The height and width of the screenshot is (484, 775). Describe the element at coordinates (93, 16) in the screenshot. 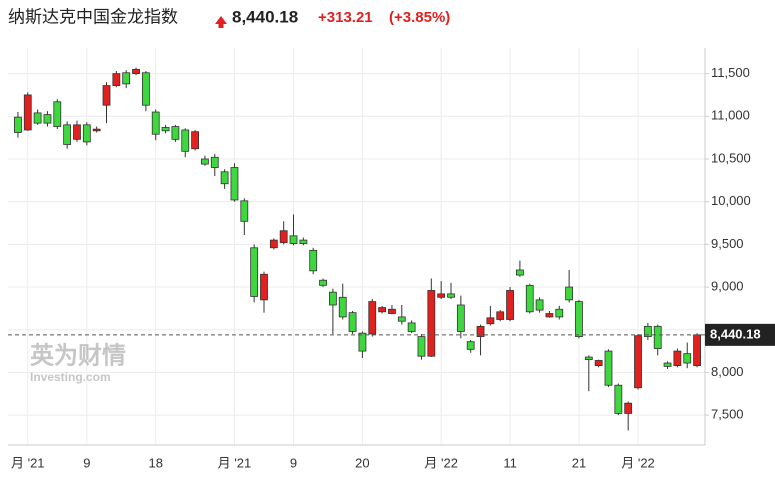

I see `chart-title: 纳斯达克中国金龙指数` at that location.